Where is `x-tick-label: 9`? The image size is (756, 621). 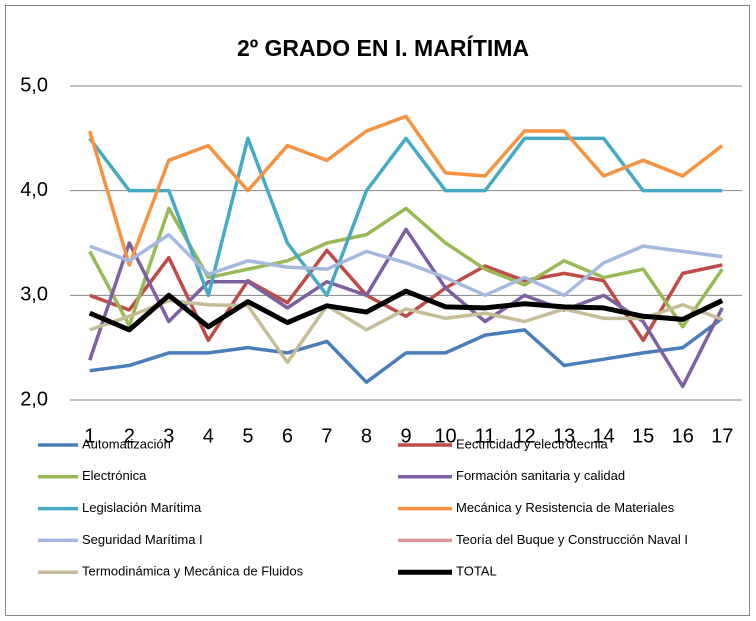 x-tick-label: 9 is located at coordinates (405, 436).